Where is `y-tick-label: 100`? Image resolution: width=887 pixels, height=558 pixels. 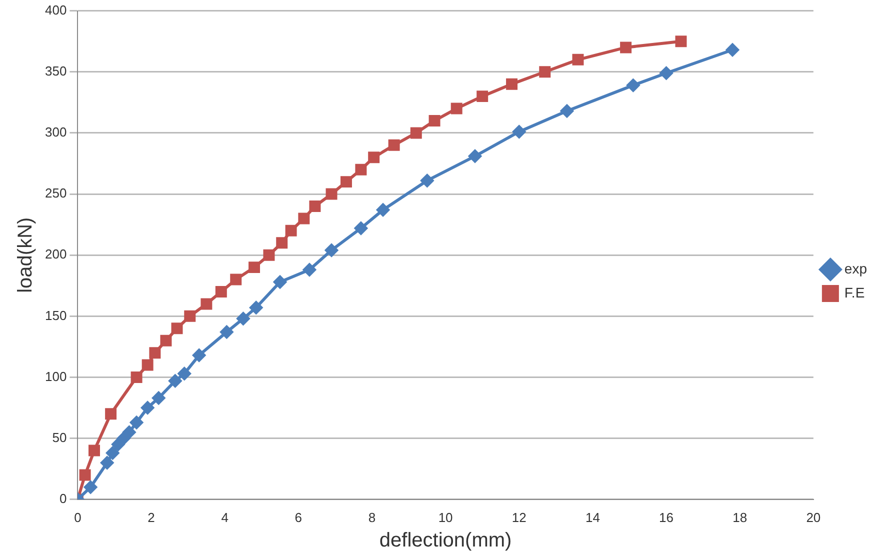 y-tick-label: 100 is located at coordinates (55, 376).